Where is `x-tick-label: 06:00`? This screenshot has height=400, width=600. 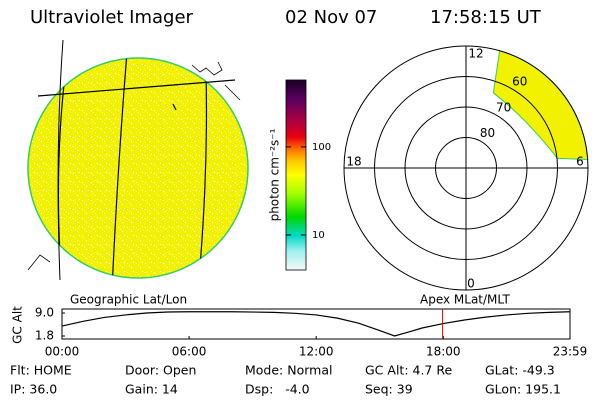 x-tick-label: 06:00 is located at coordinates (189, 352).